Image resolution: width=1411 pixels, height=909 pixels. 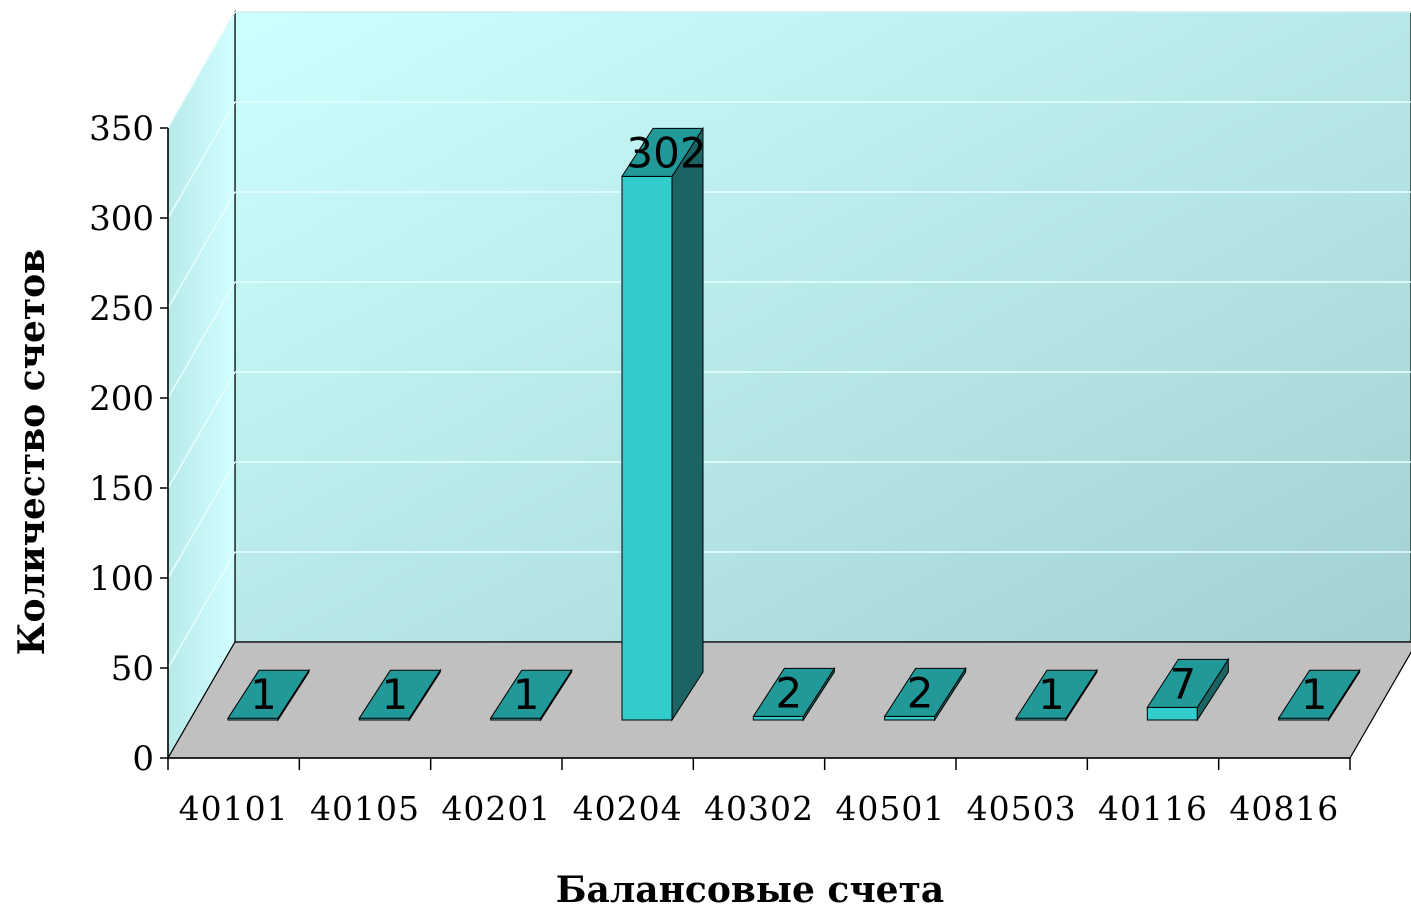 What do you see at coordinates (121, 399) in the screenshot?
I see `y-tick-label: 200` at bounding box center [121, 399].